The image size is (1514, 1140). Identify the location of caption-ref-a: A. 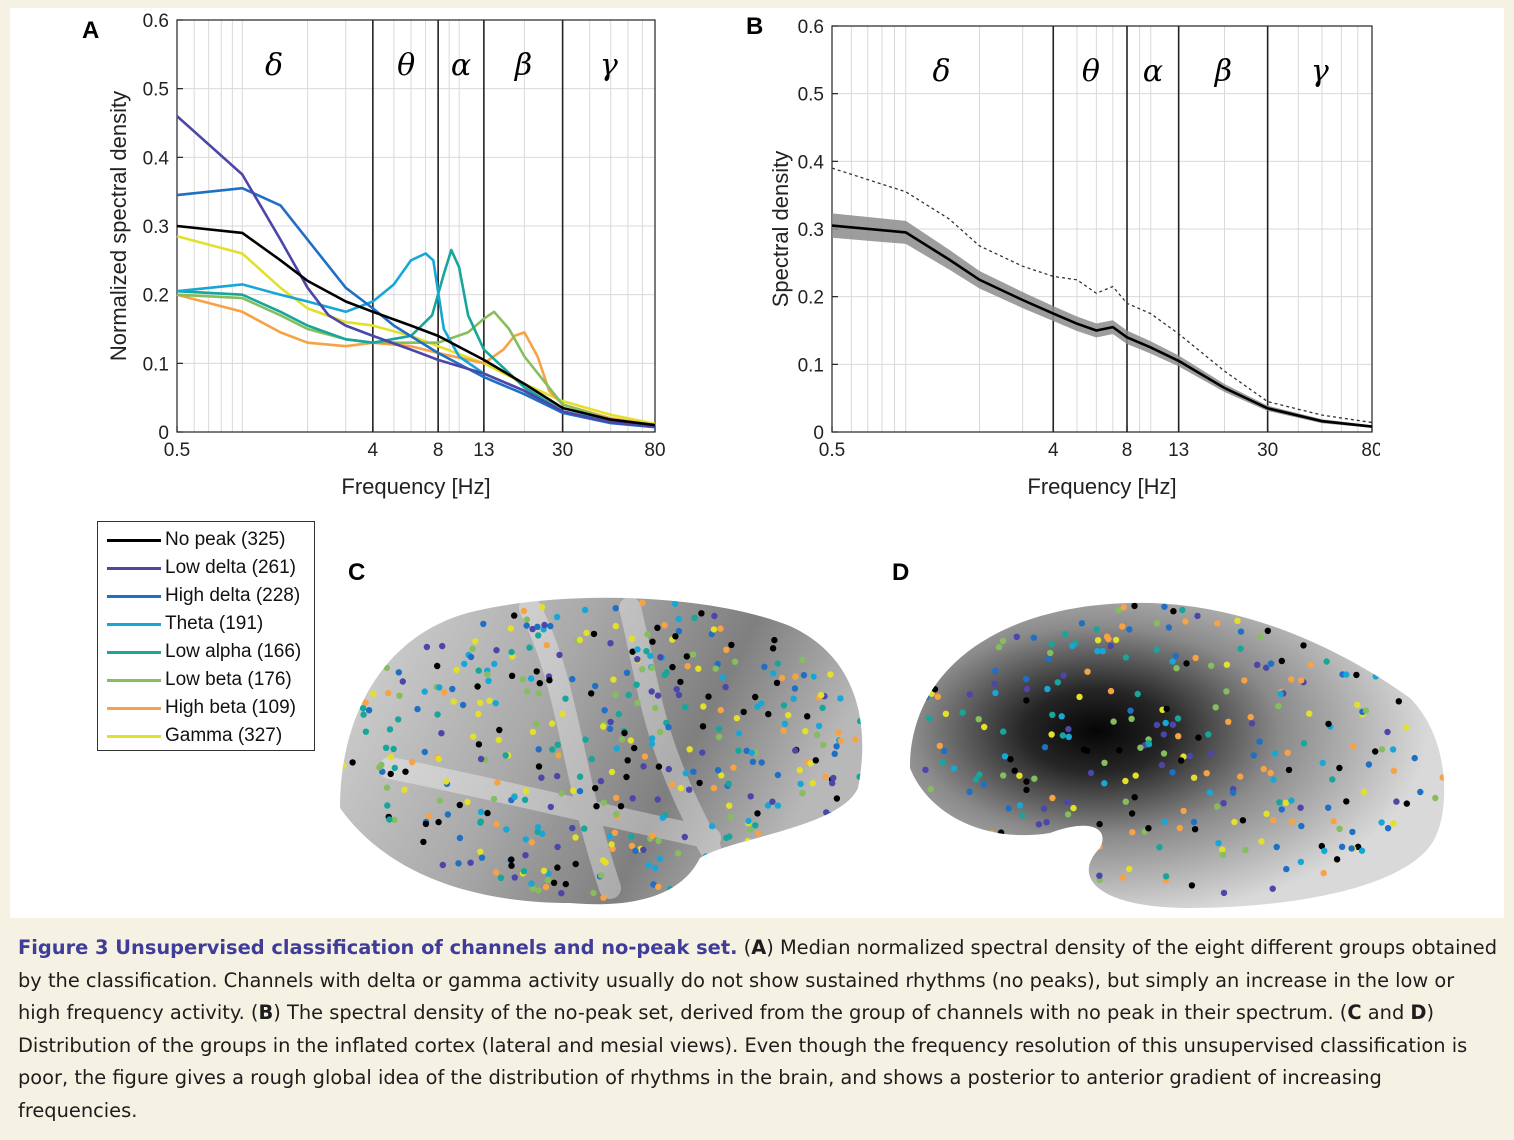
(759, 947).